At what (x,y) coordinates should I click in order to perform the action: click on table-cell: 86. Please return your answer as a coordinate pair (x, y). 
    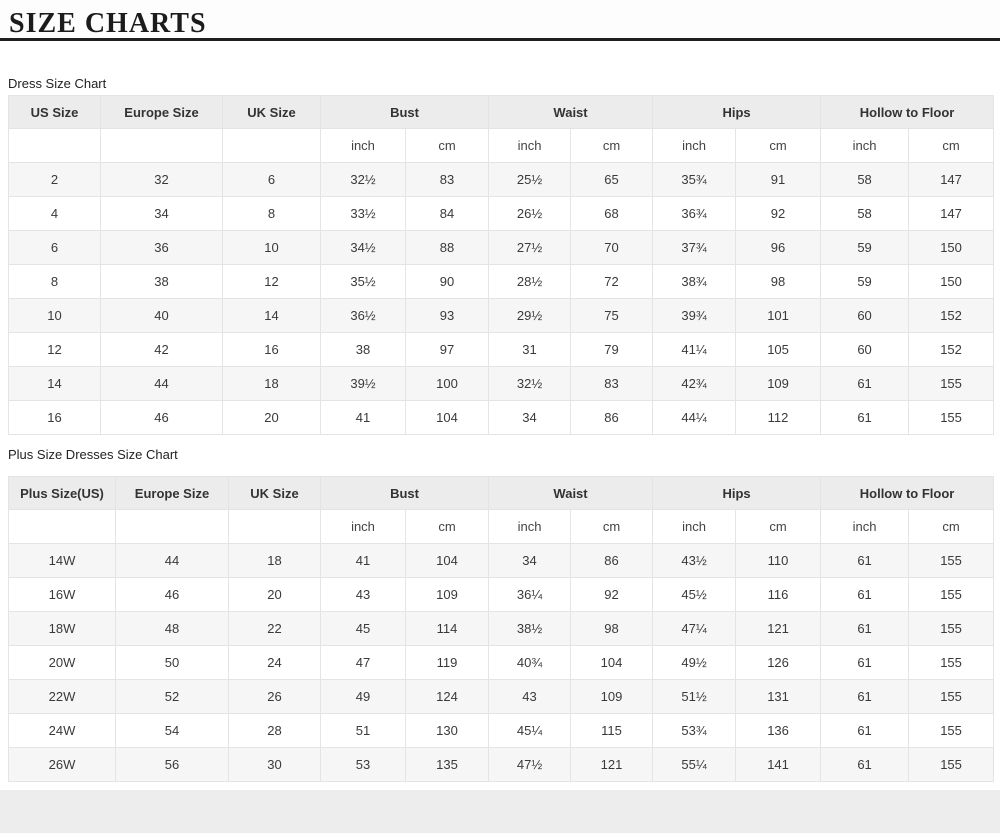
    Looking at the image, I should click on (612, 417).